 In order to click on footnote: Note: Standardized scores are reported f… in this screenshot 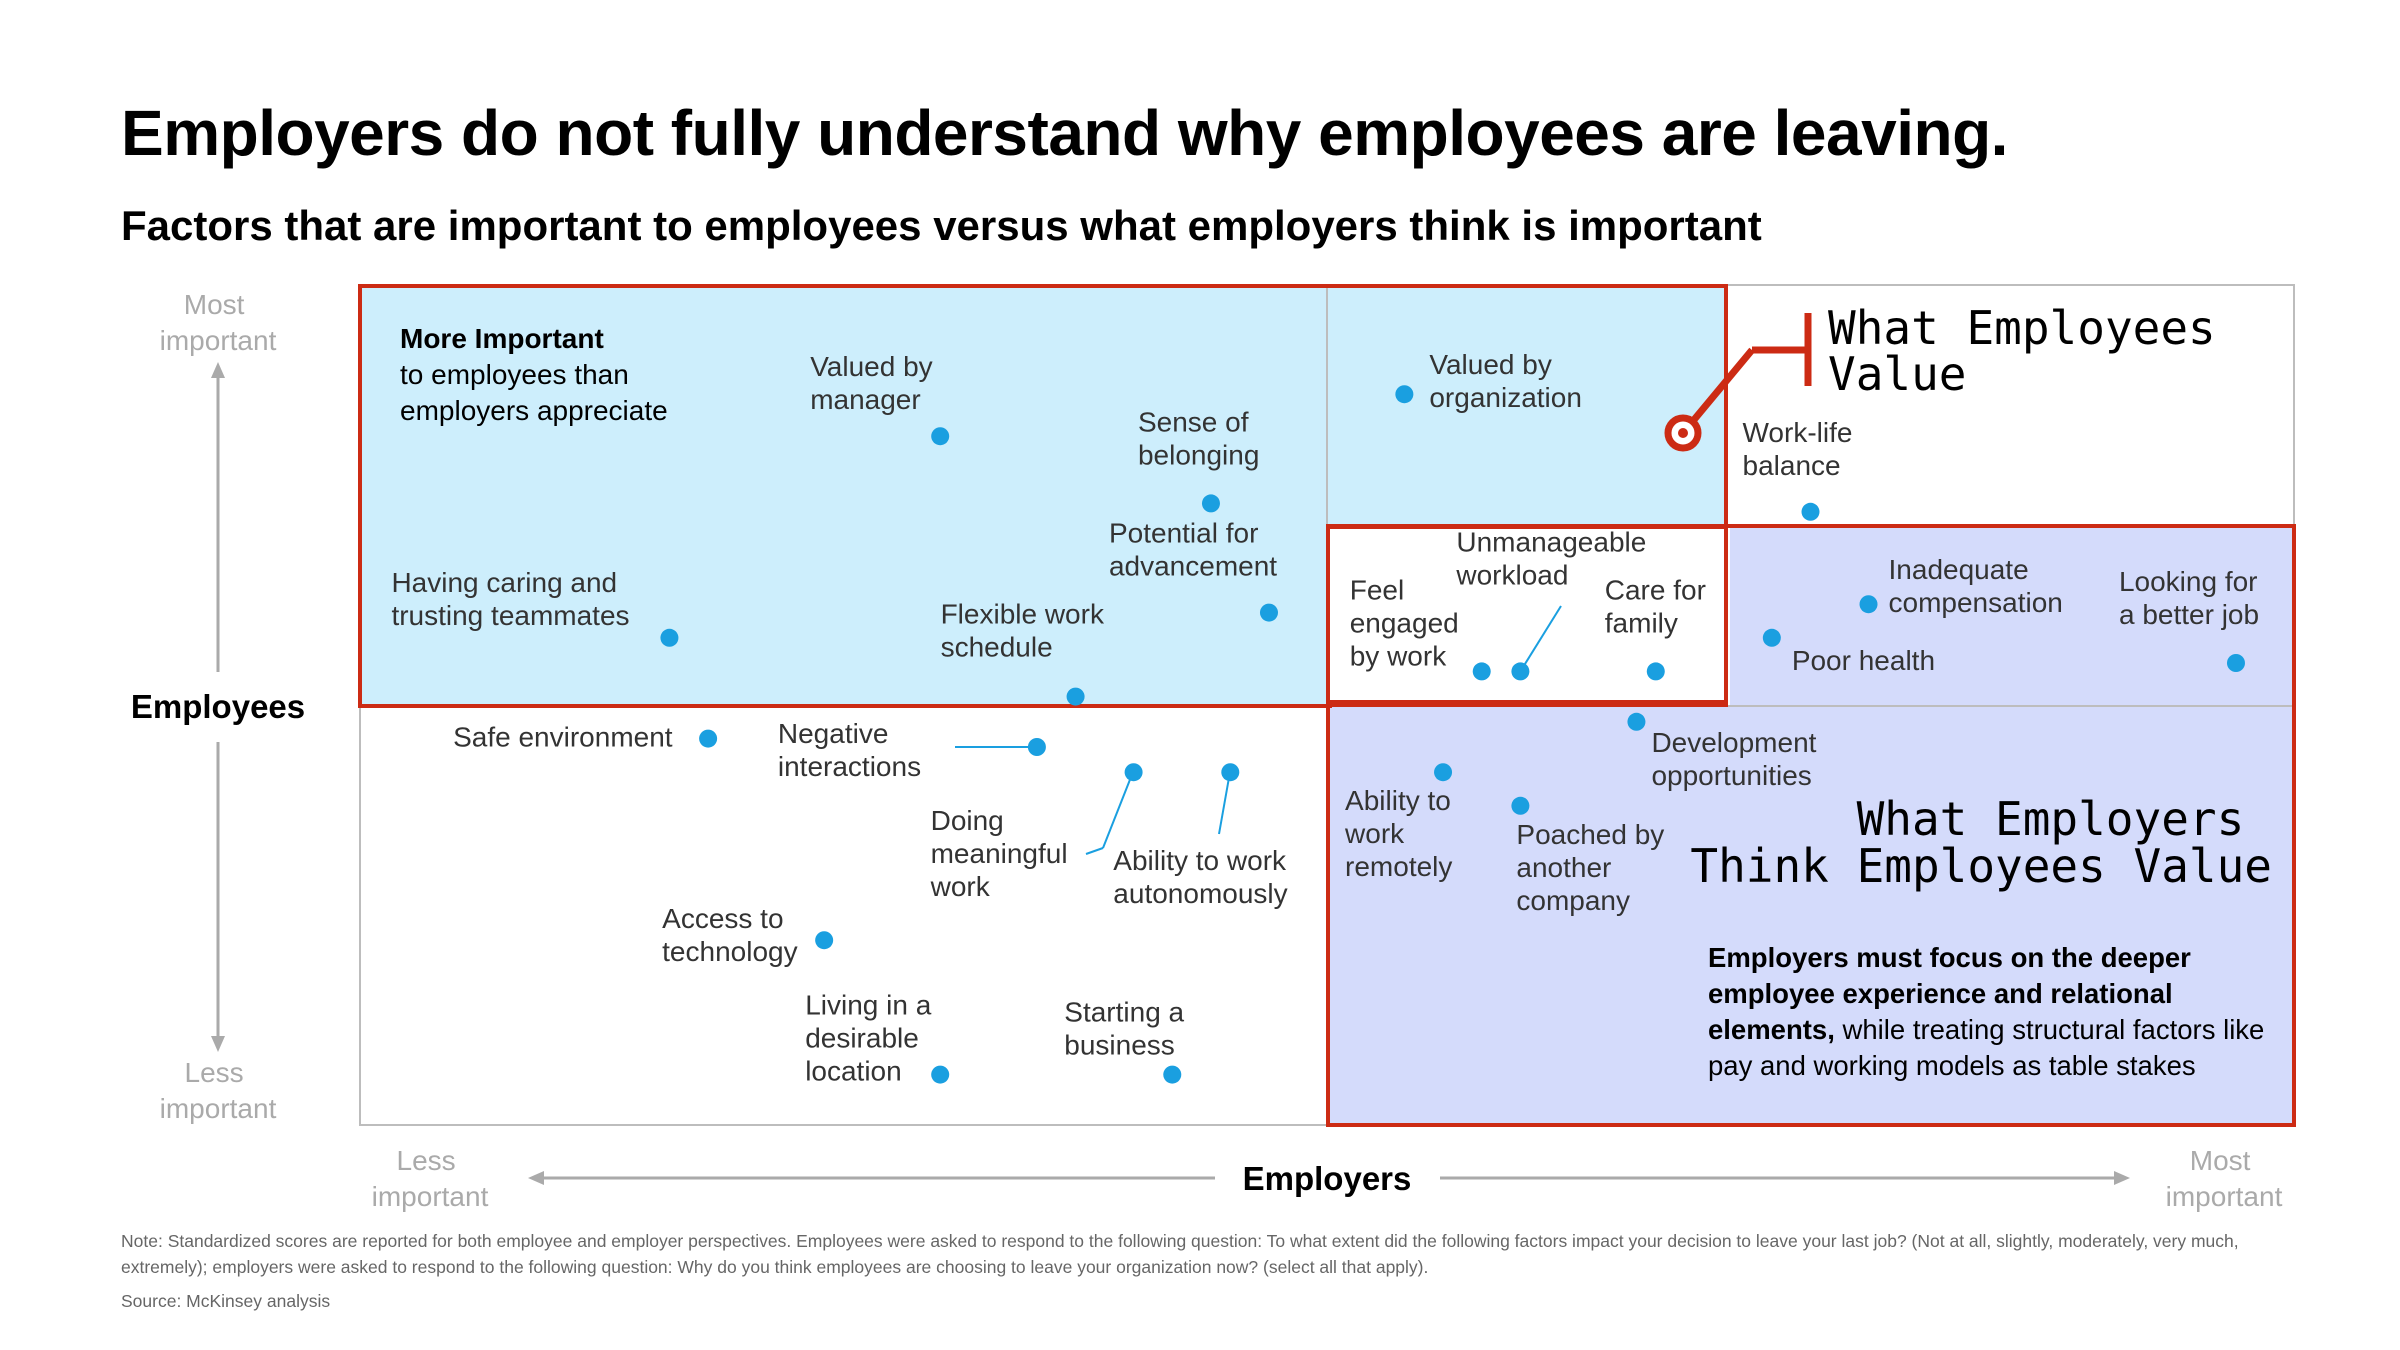, I will do `click(1180, 1254)`.